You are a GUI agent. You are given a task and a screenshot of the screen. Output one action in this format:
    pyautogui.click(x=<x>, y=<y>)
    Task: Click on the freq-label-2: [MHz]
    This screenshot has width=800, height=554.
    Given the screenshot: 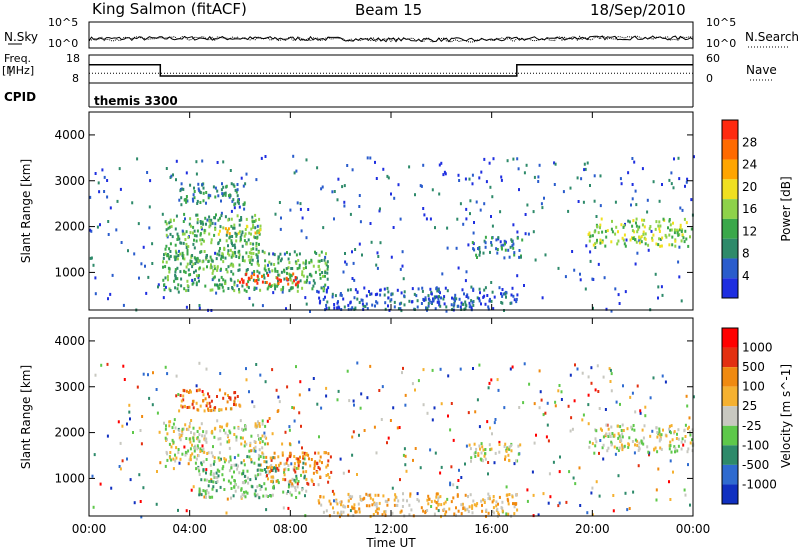 What is the action you would take?
    pyautogui.click(x=18, y=70)
    